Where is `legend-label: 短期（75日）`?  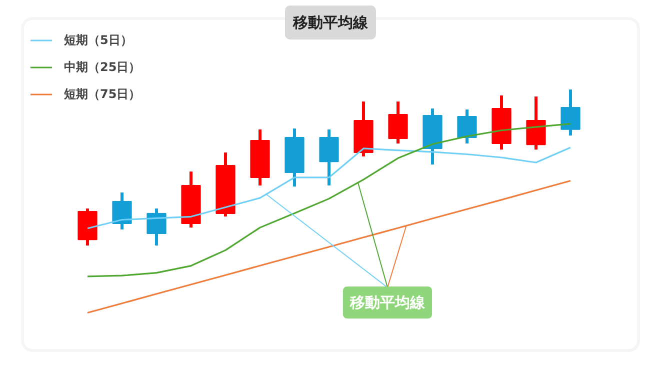
legend-label: 短期（75日） is located at coordinates (102, 94).